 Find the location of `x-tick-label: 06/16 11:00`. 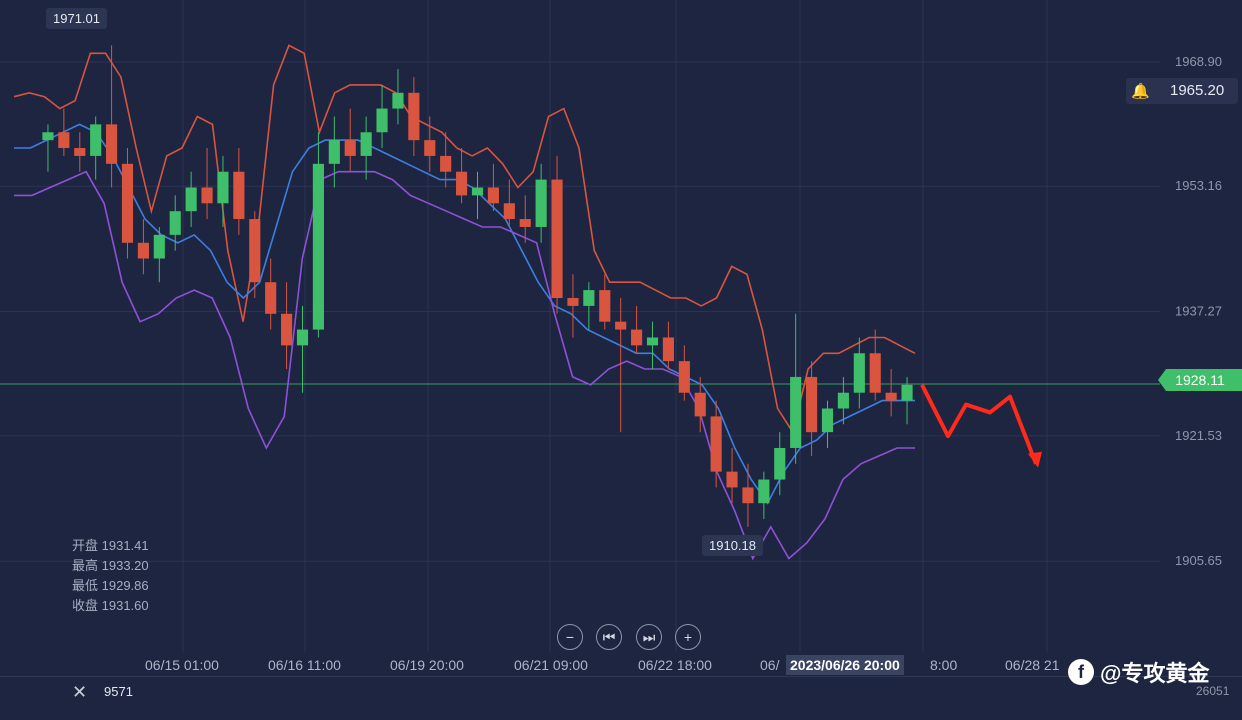

x-tick-label: 06/16 11:00 is located at coordinates (304, 665).